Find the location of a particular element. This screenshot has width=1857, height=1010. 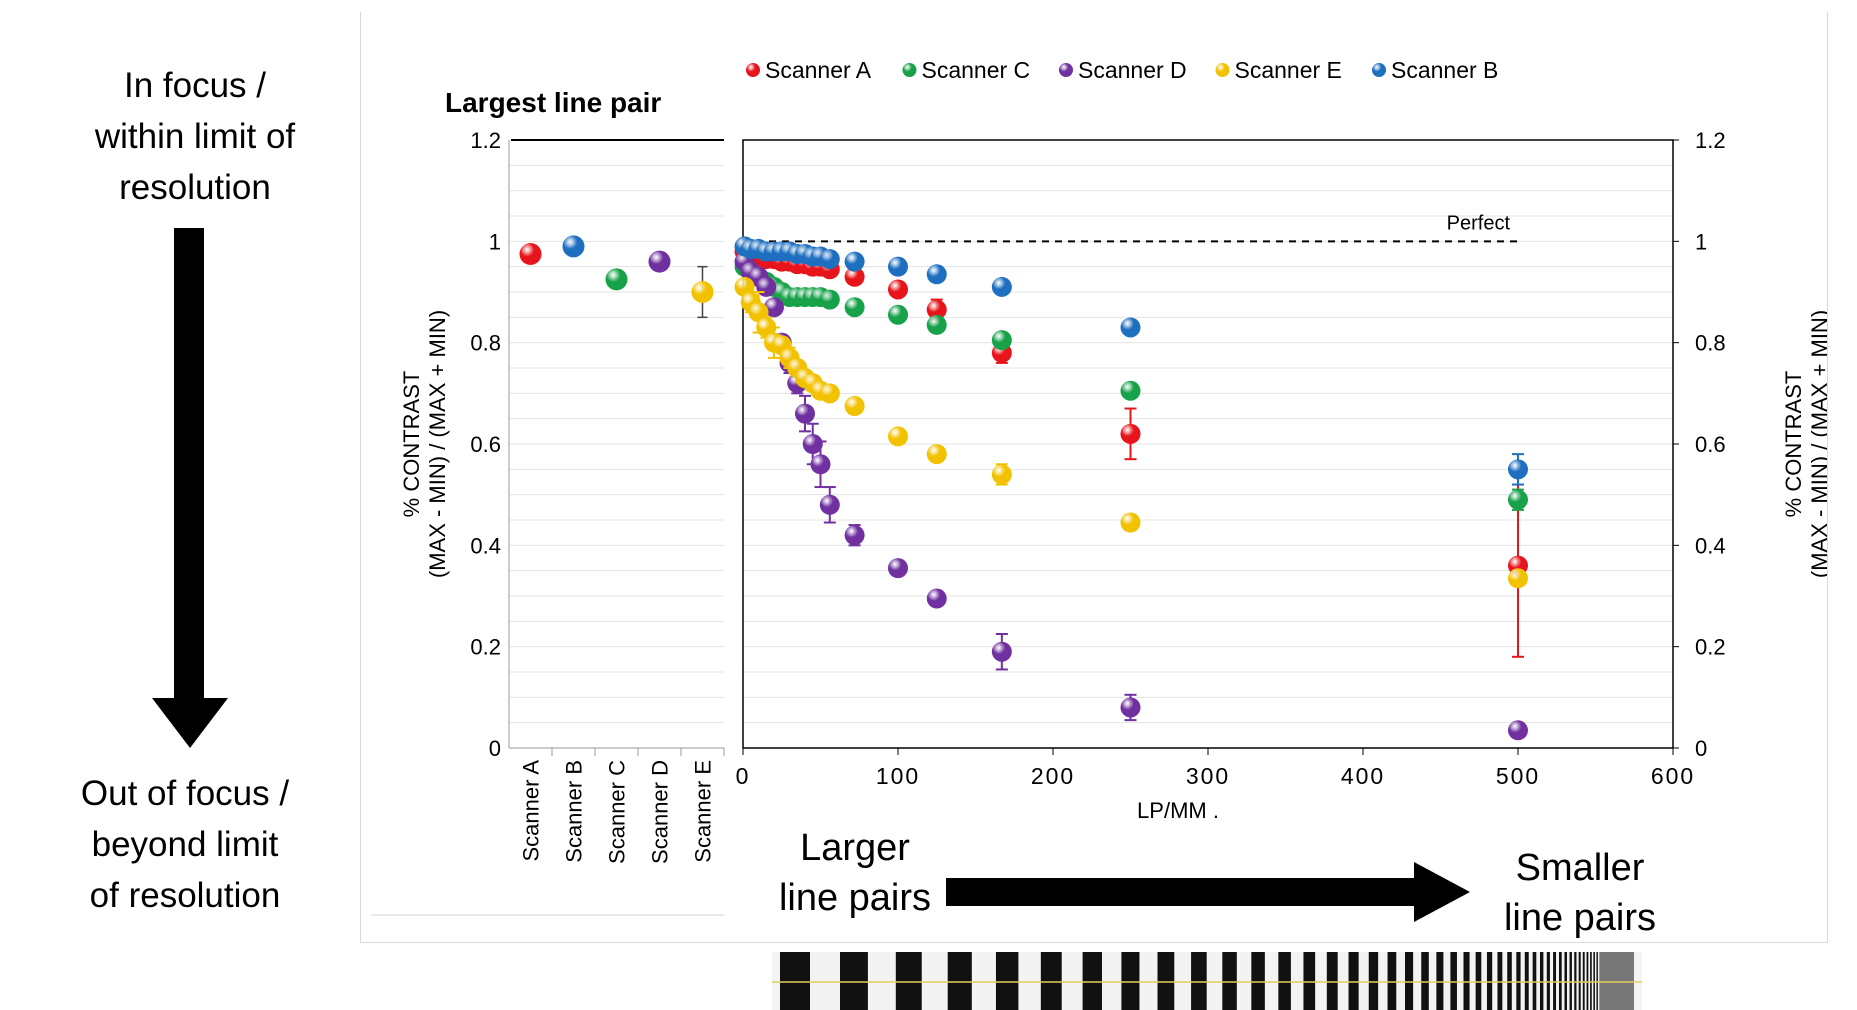

pattern-fine-region is located at coordinates (1616, 981).